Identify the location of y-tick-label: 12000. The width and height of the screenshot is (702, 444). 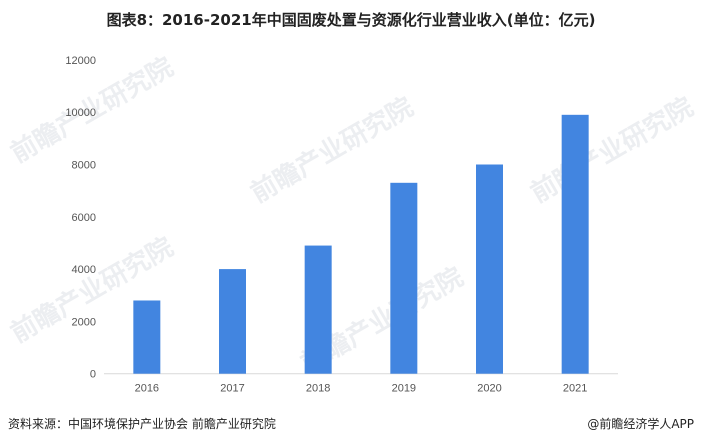
(80, 61).